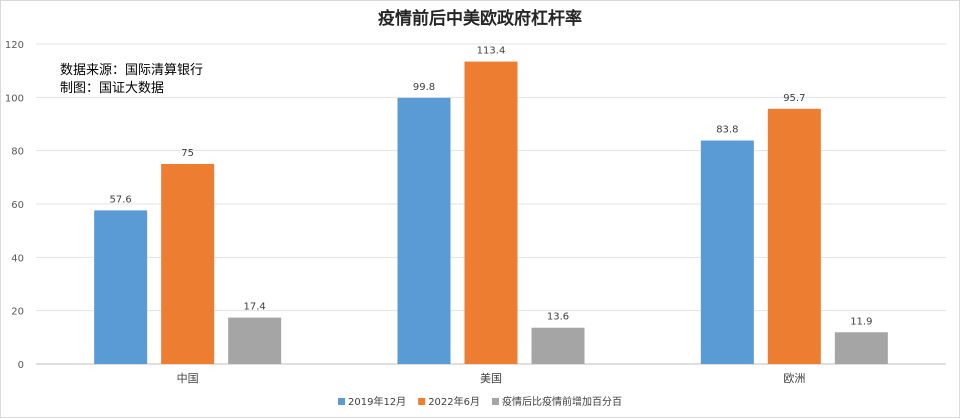 The height and width of the screenshot is (418, 960). What do you see at coordinates (112, 88) in the screenshot?
I see `annotation-credit: 制图：国证大数据` at bounding box center [112, 88].